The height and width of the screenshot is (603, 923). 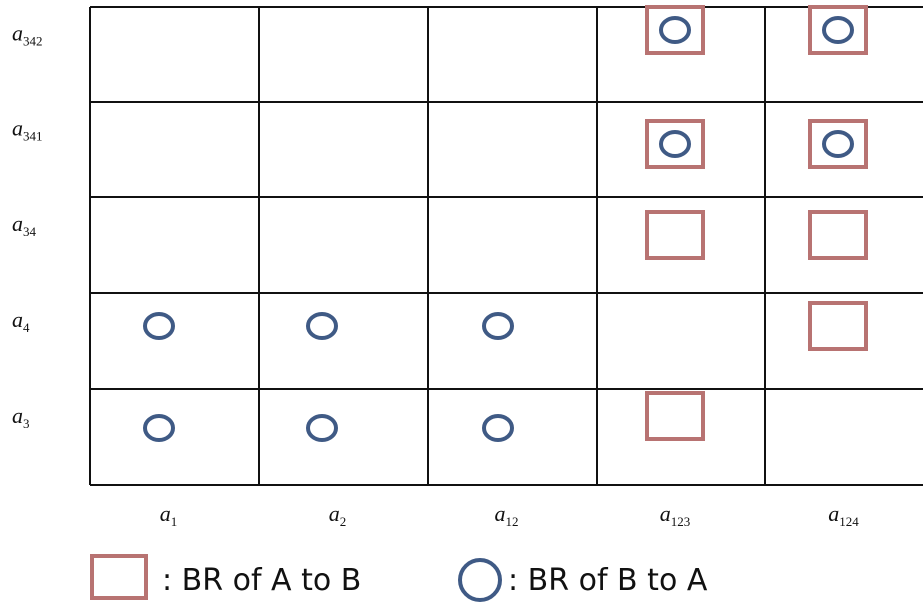 What do you see at coordinates (21, 417) in the screenshot?
I see `row-label: a3` at bounding box center [21, 417].